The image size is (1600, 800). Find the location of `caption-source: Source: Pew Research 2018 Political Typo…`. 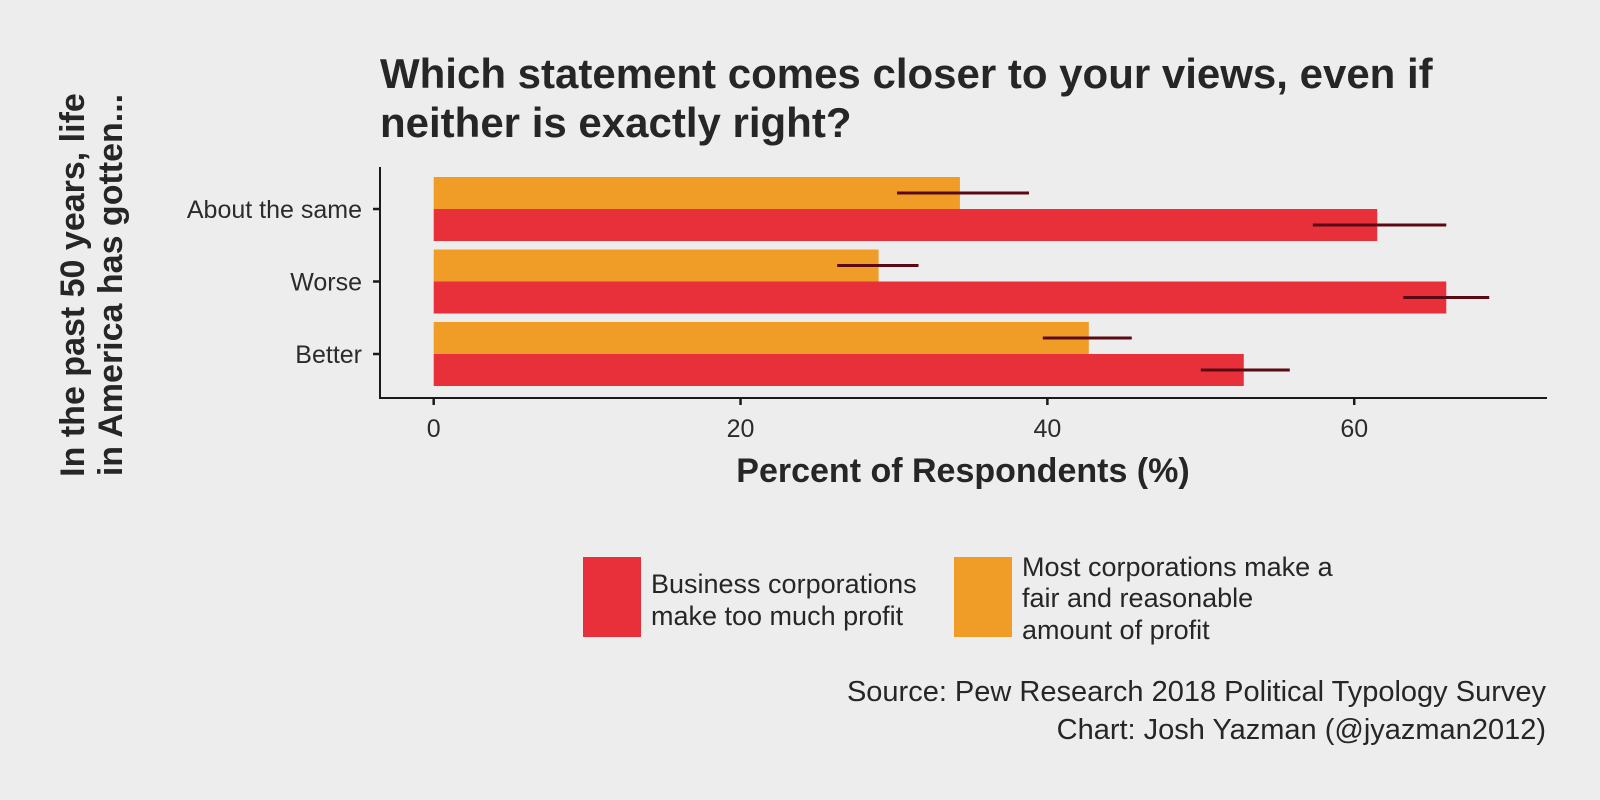

caption-source: Source: Pew Research 2018 Political Typo… is located at coordinates (1197, 692).